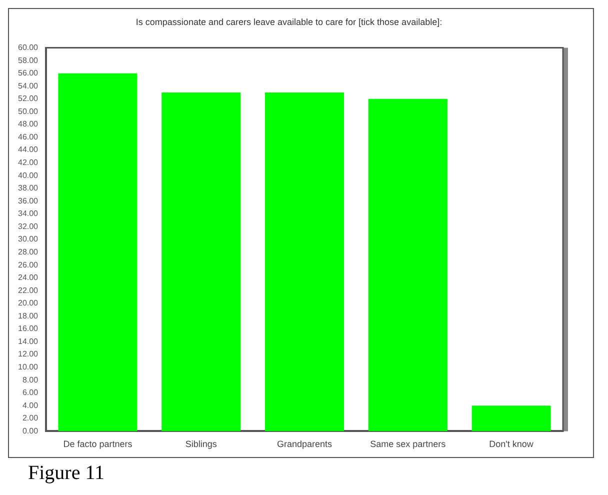  I want to click on y-tick-label: 18.00, so click(28, 315).